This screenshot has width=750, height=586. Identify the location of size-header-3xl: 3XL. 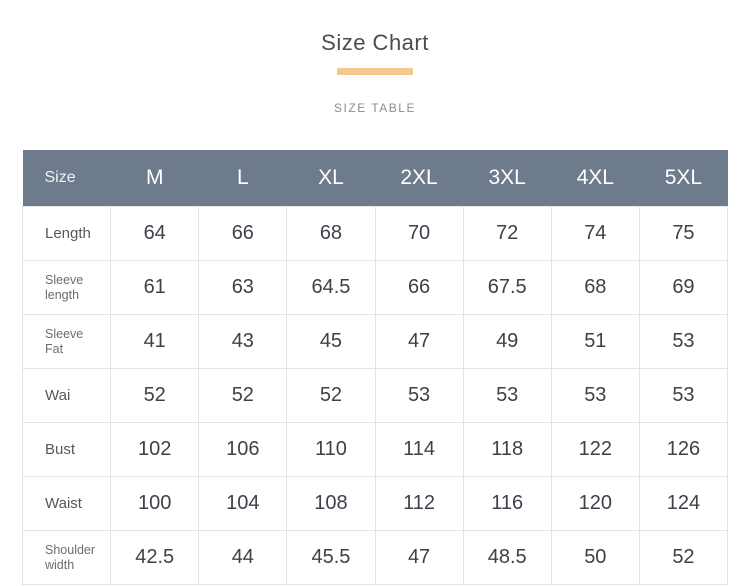
(507, 178).